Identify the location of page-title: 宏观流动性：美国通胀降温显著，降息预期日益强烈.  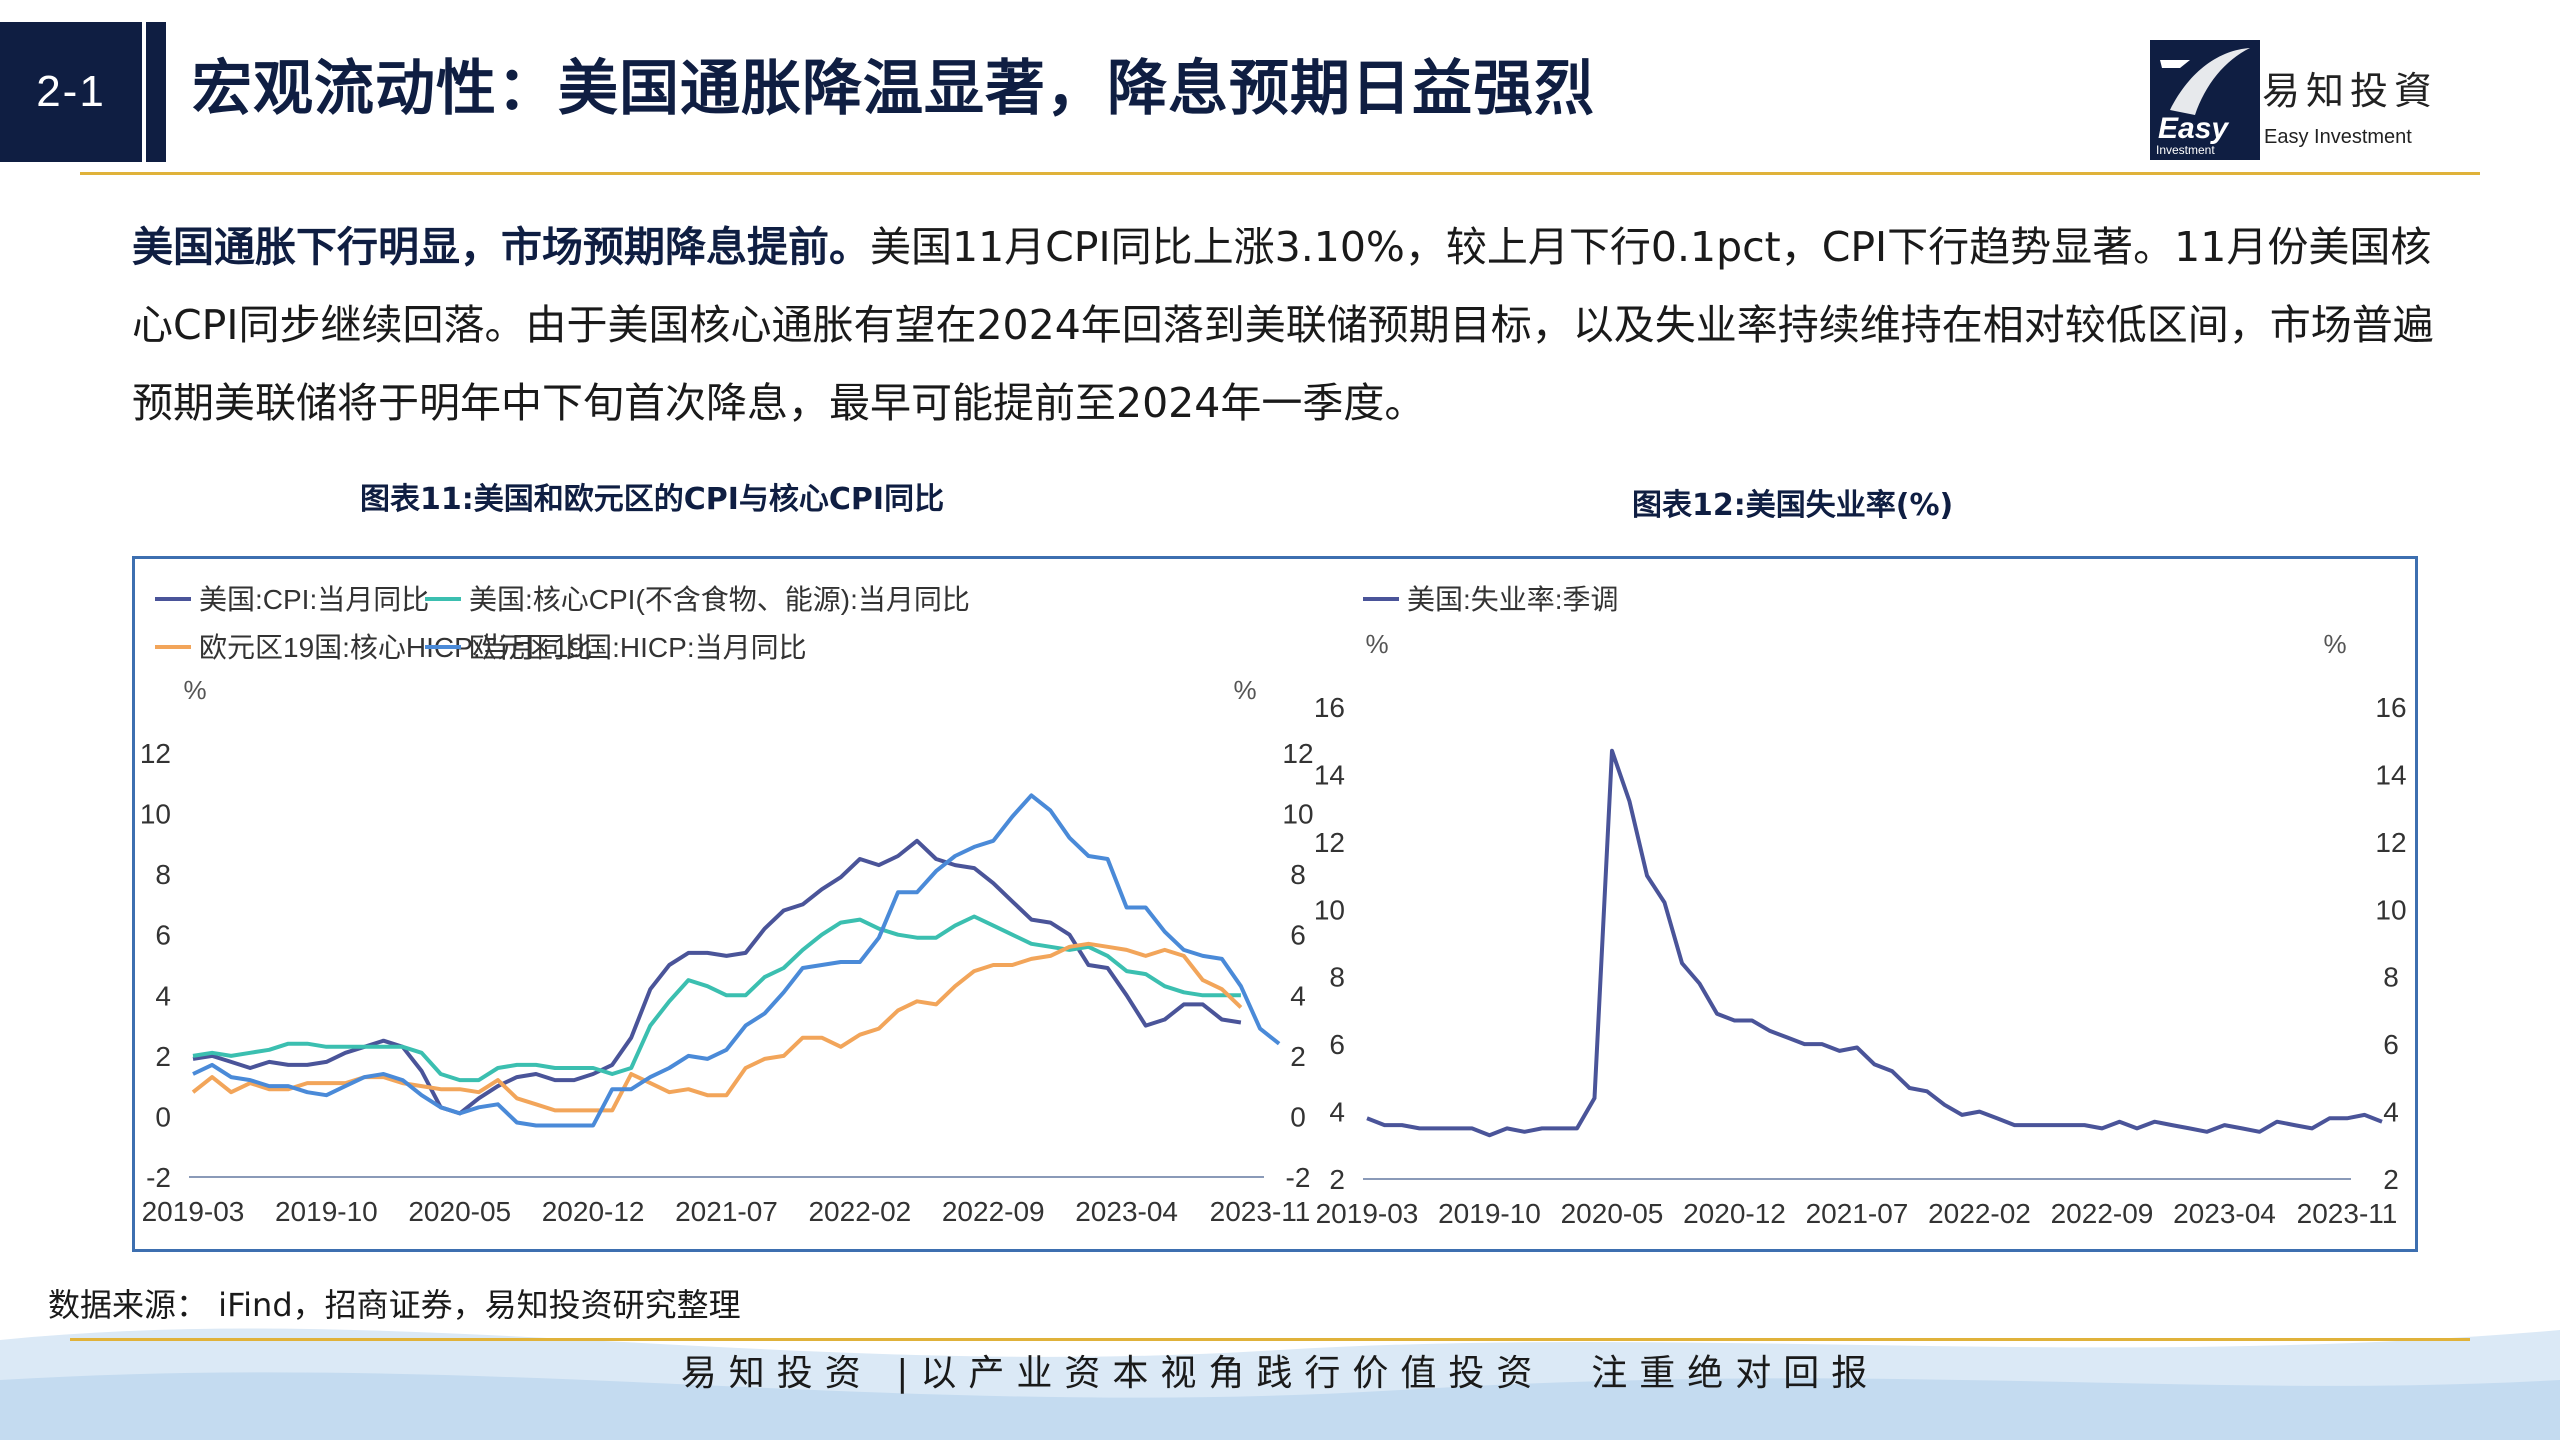
(893, 89).